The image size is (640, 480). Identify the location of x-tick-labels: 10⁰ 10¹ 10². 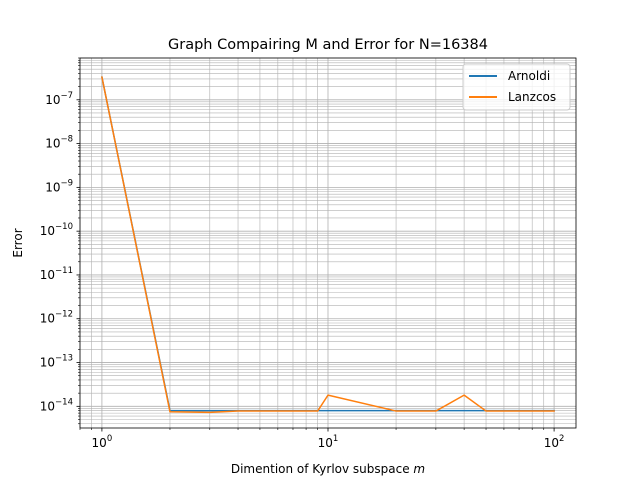
(328, 442).